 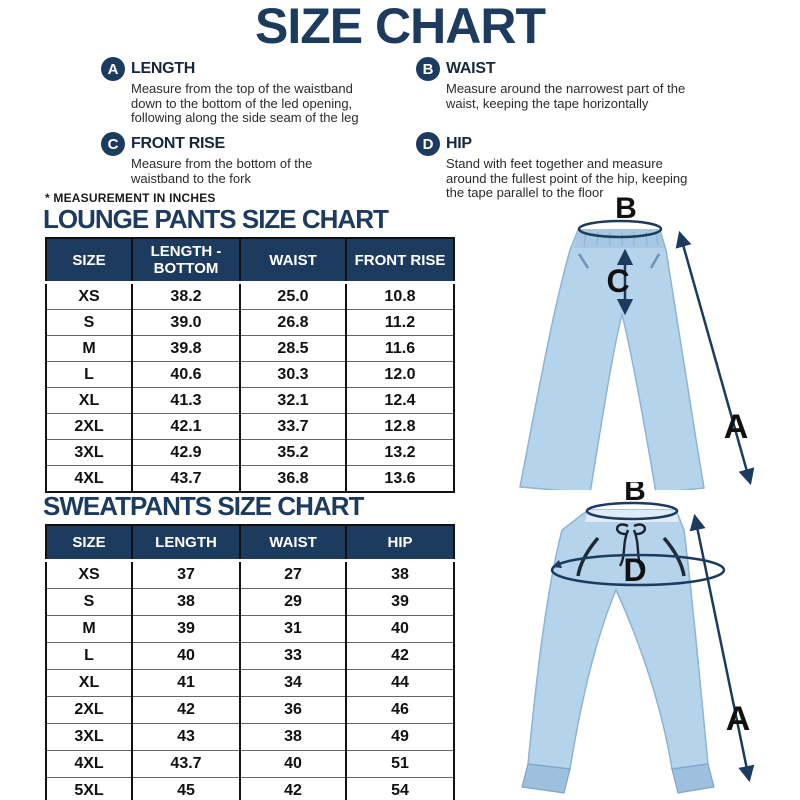 I want to click on table-cell: 3XL, so click(x=89, y=452).